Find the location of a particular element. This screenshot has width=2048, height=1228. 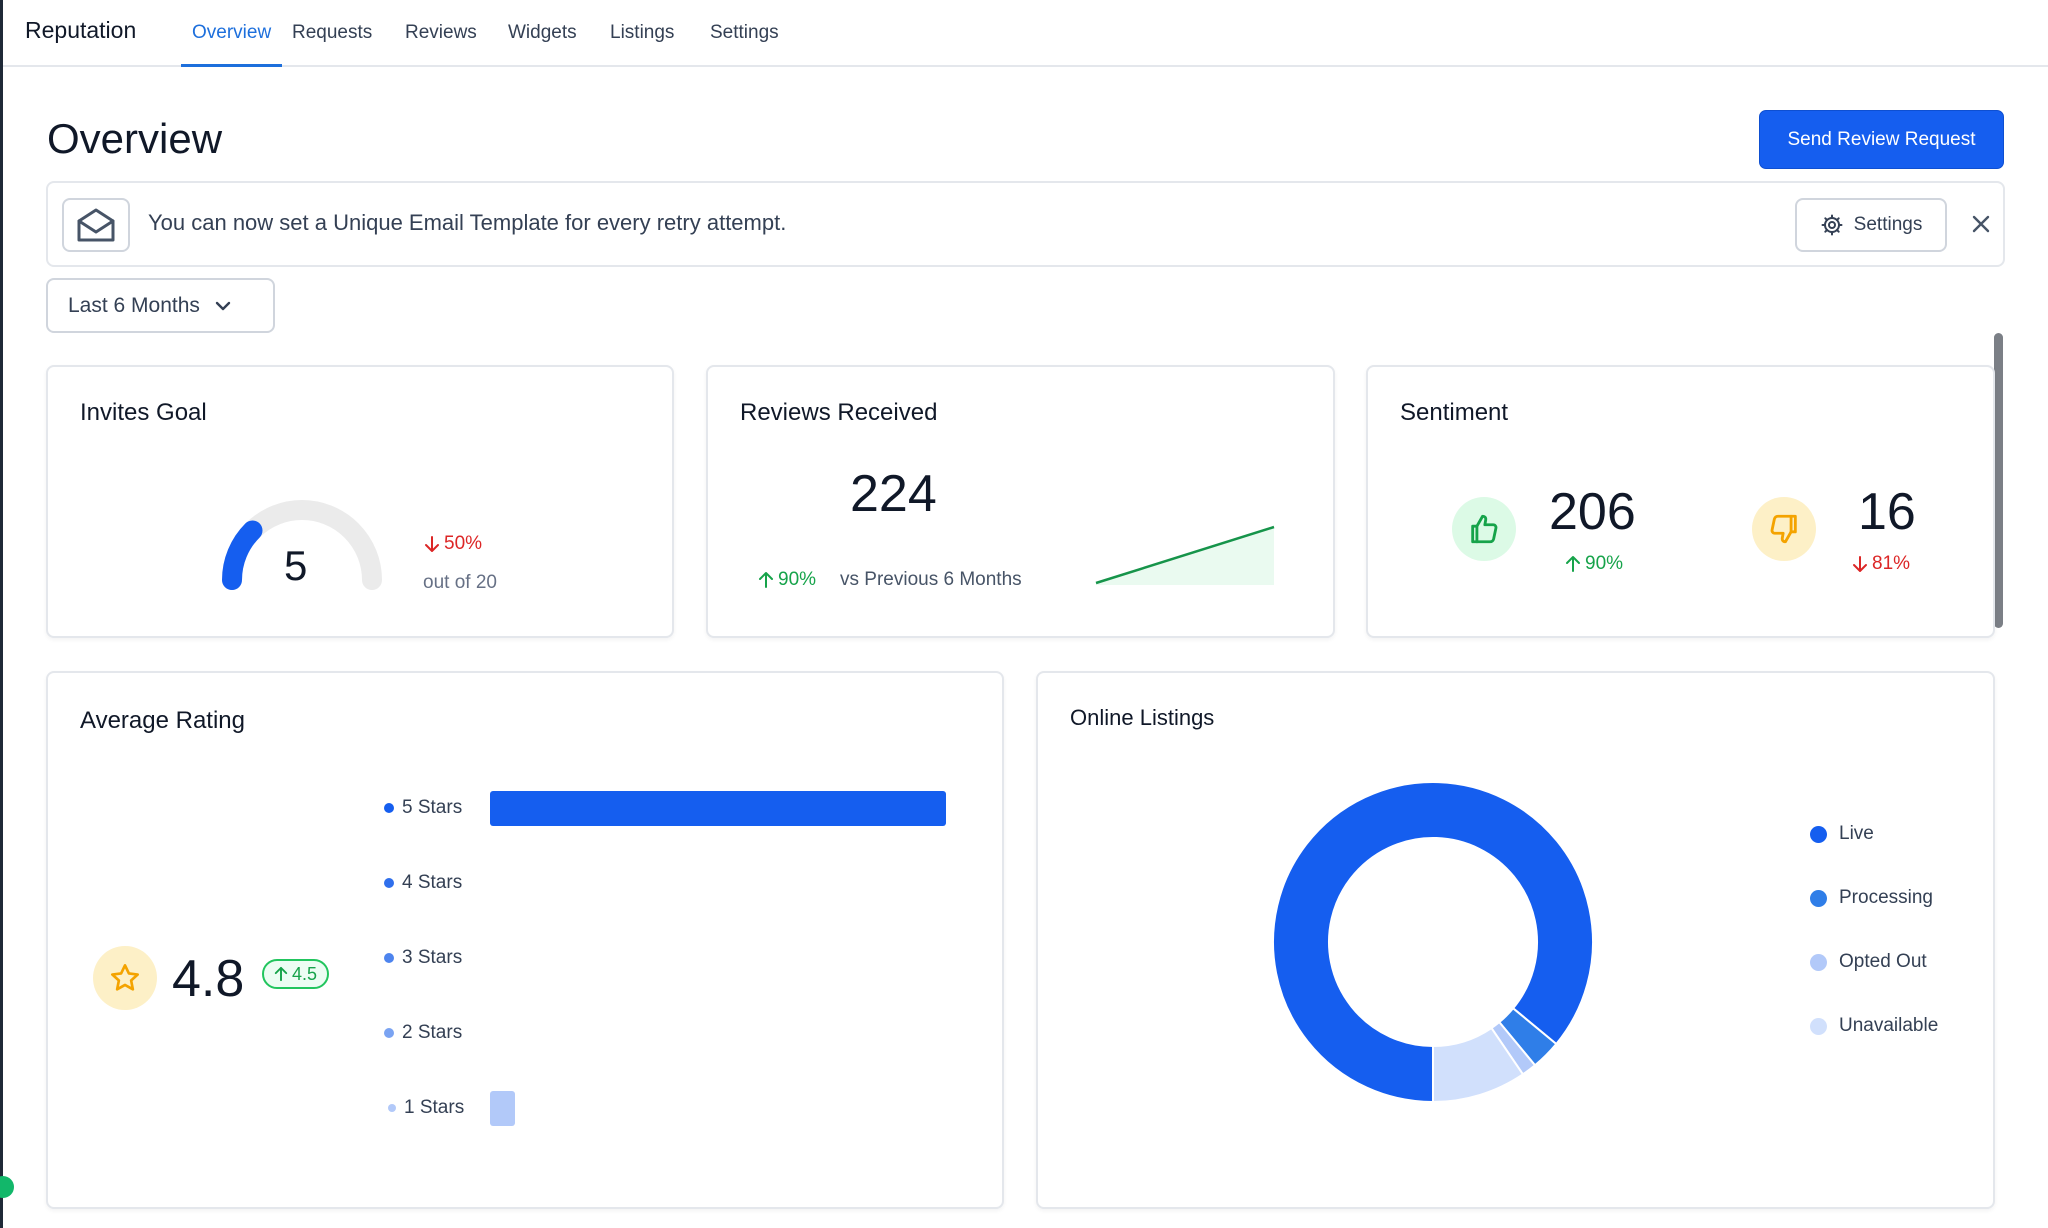

invites-goal-gauge is located at coordinates (302, 545).